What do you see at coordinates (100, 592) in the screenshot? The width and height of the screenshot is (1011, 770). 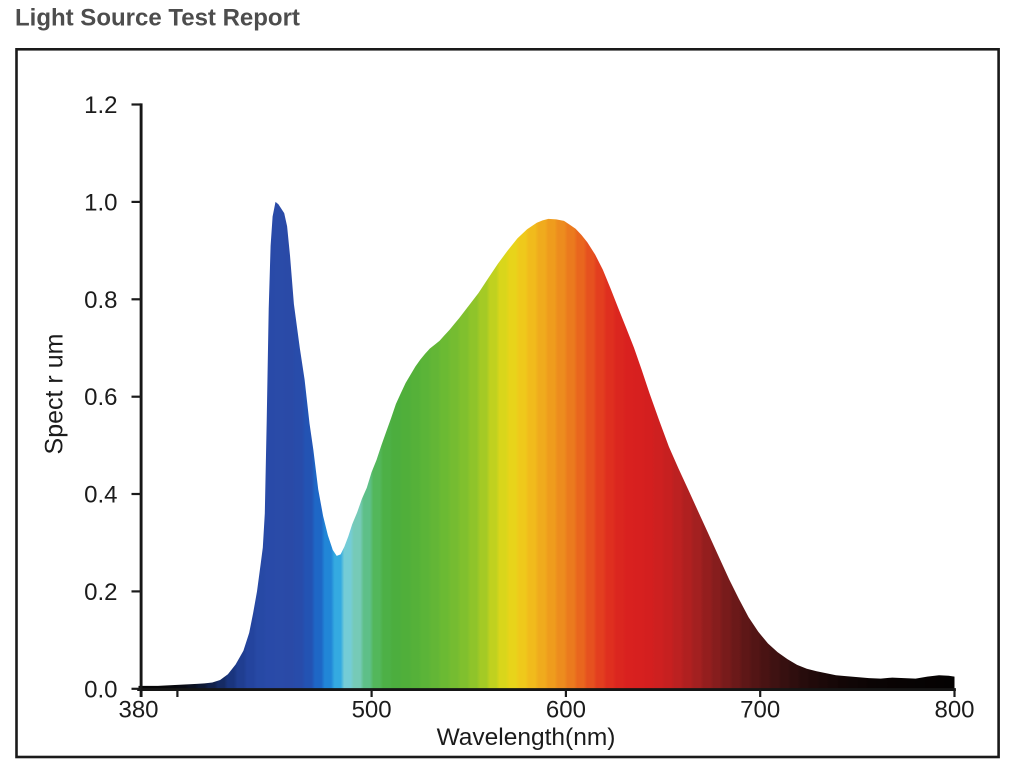 I see `svg-text: 0.2` at bounding box center [100, 592].